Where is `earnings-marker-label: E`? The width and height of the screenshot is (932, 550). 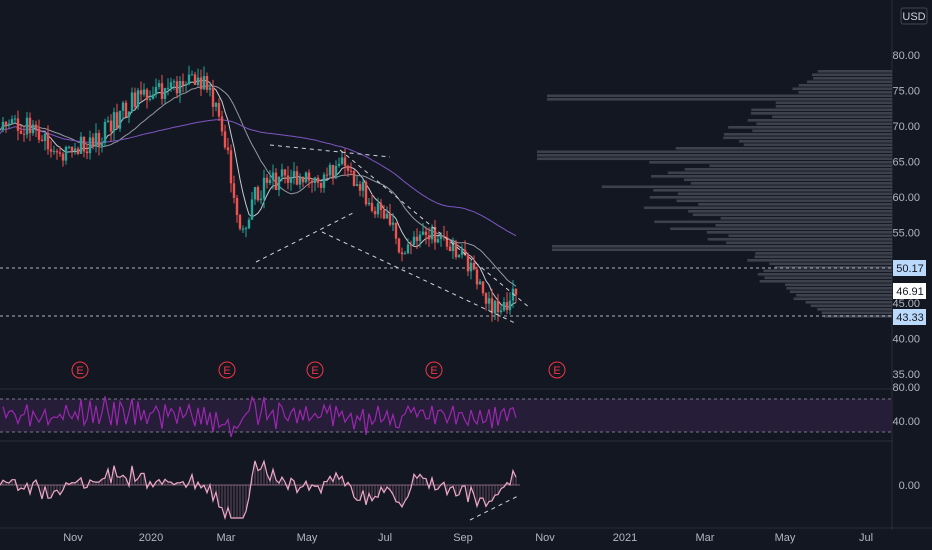 earnings-marker-label: E is located at coordinates (556, 371).